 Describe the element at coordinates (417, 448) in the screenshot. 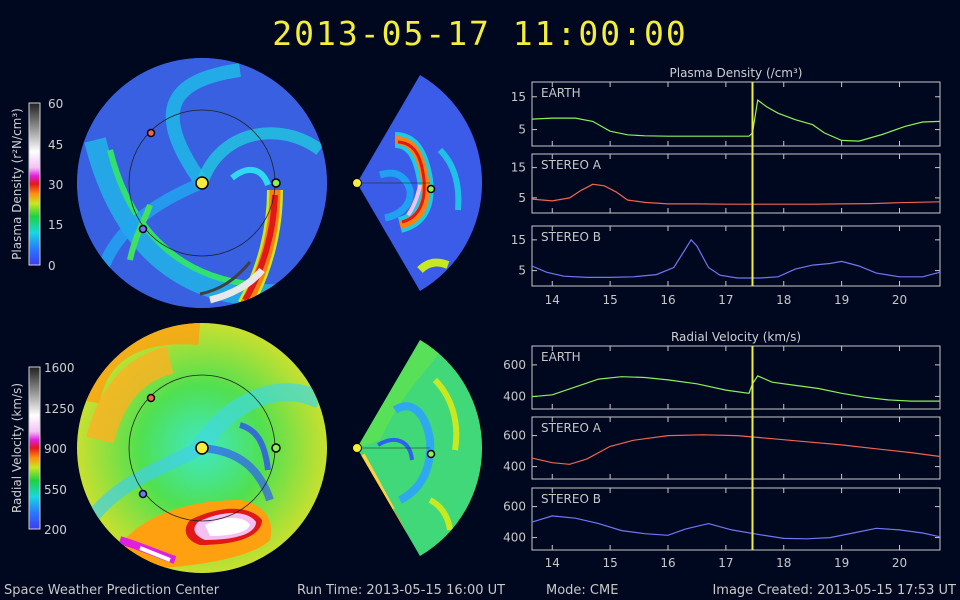

I see `velocity-meridional-map` at that location.